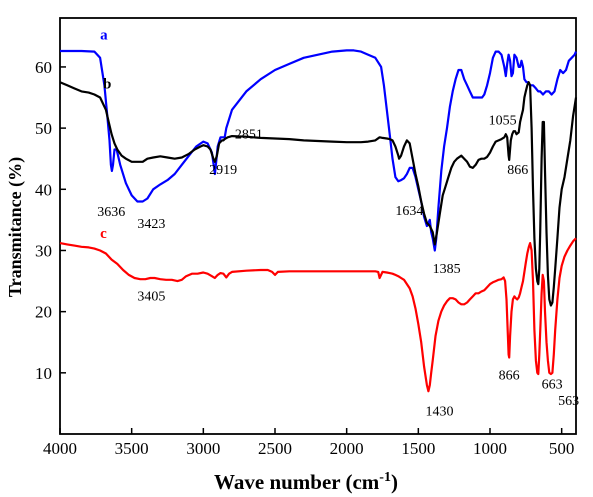  I want to click on peak-annotation: 2851, so click(249, 135).